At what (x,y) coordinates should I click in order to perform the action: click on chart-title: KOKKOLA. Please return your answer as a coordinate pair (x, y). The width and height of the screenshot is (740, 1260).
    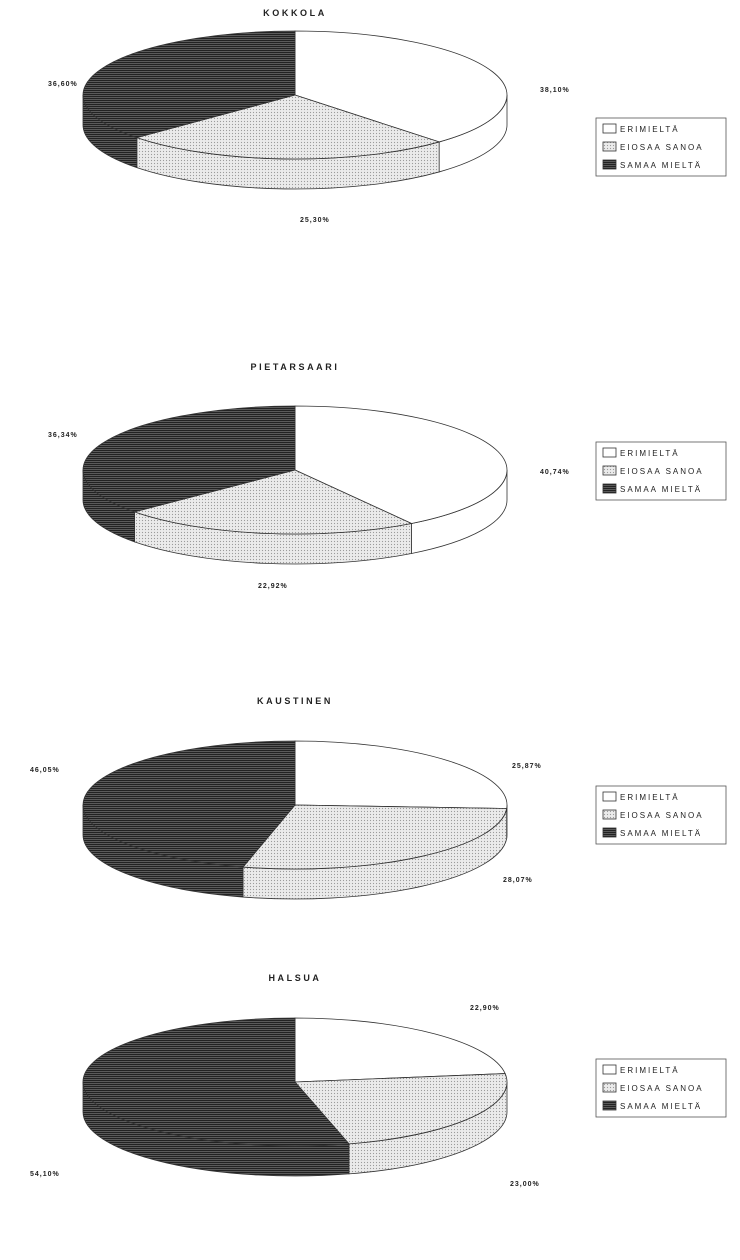
    Looking at the image, I should click on (295, 13).